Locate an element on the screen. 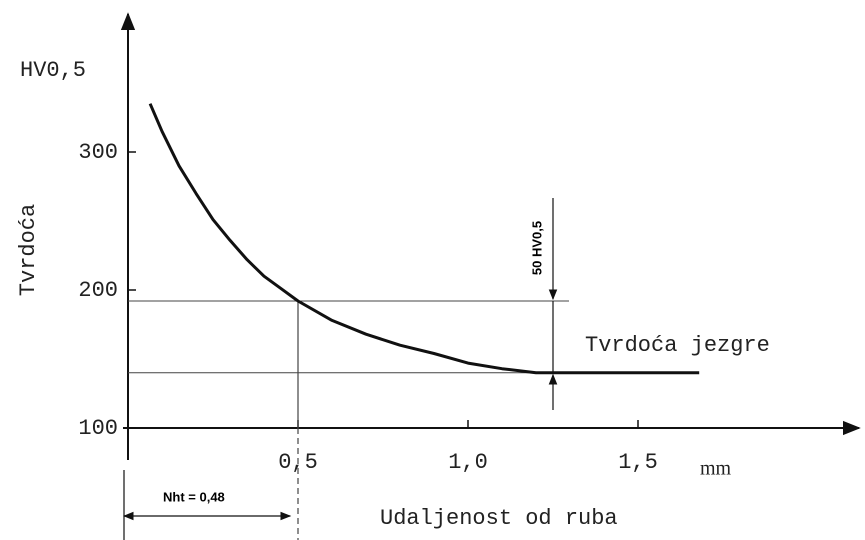 Image resolution: width=865 pixels, height=540 pixels. y-unit: HV0,5 is located at coordinates (53, 70).